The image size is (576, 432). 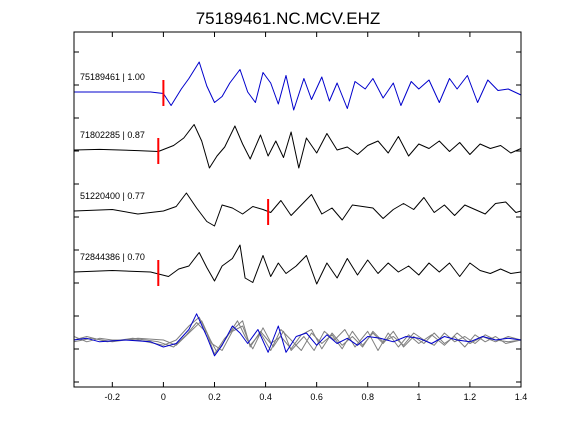 I want to click on x-tick-label: 1.4, so click(x=521, y=397).